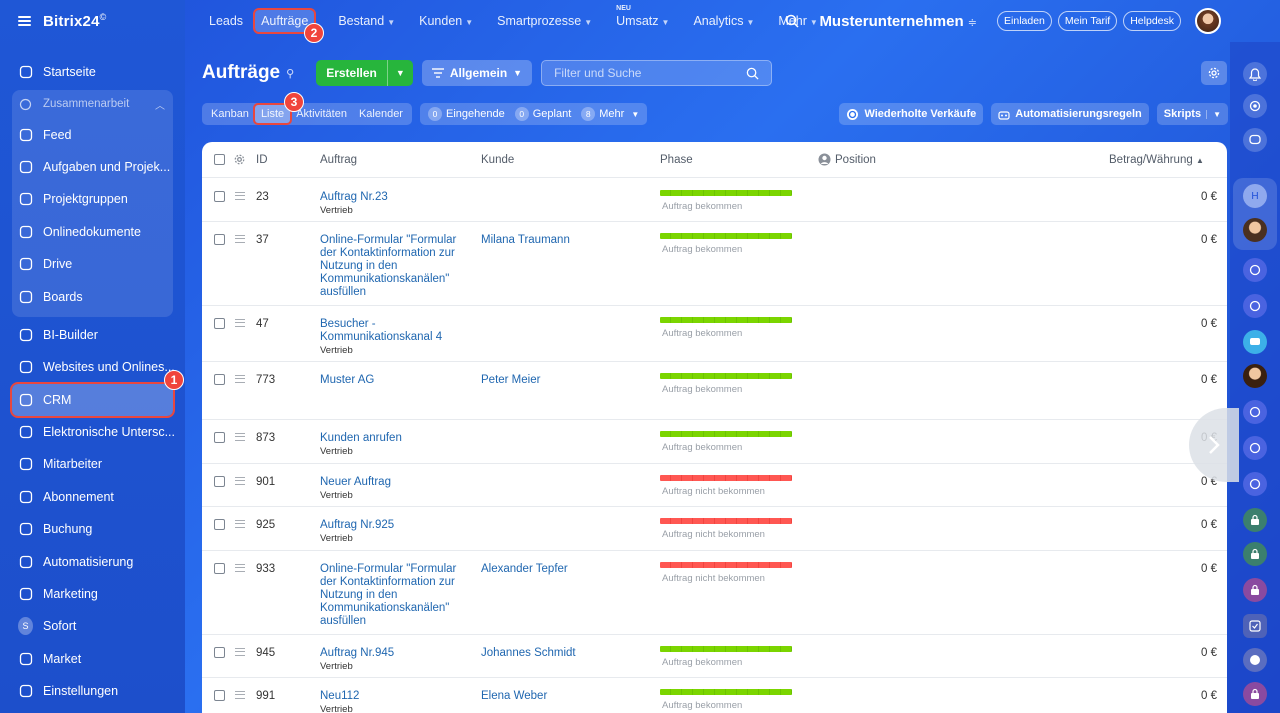 Image resolution: width=1280 pixels, height=713 pixels. What do you see at coordinates (446, 21) in the screenshot?
I see `top-nav-kunden: Kunden ▼` at bounding box center [446, 21].